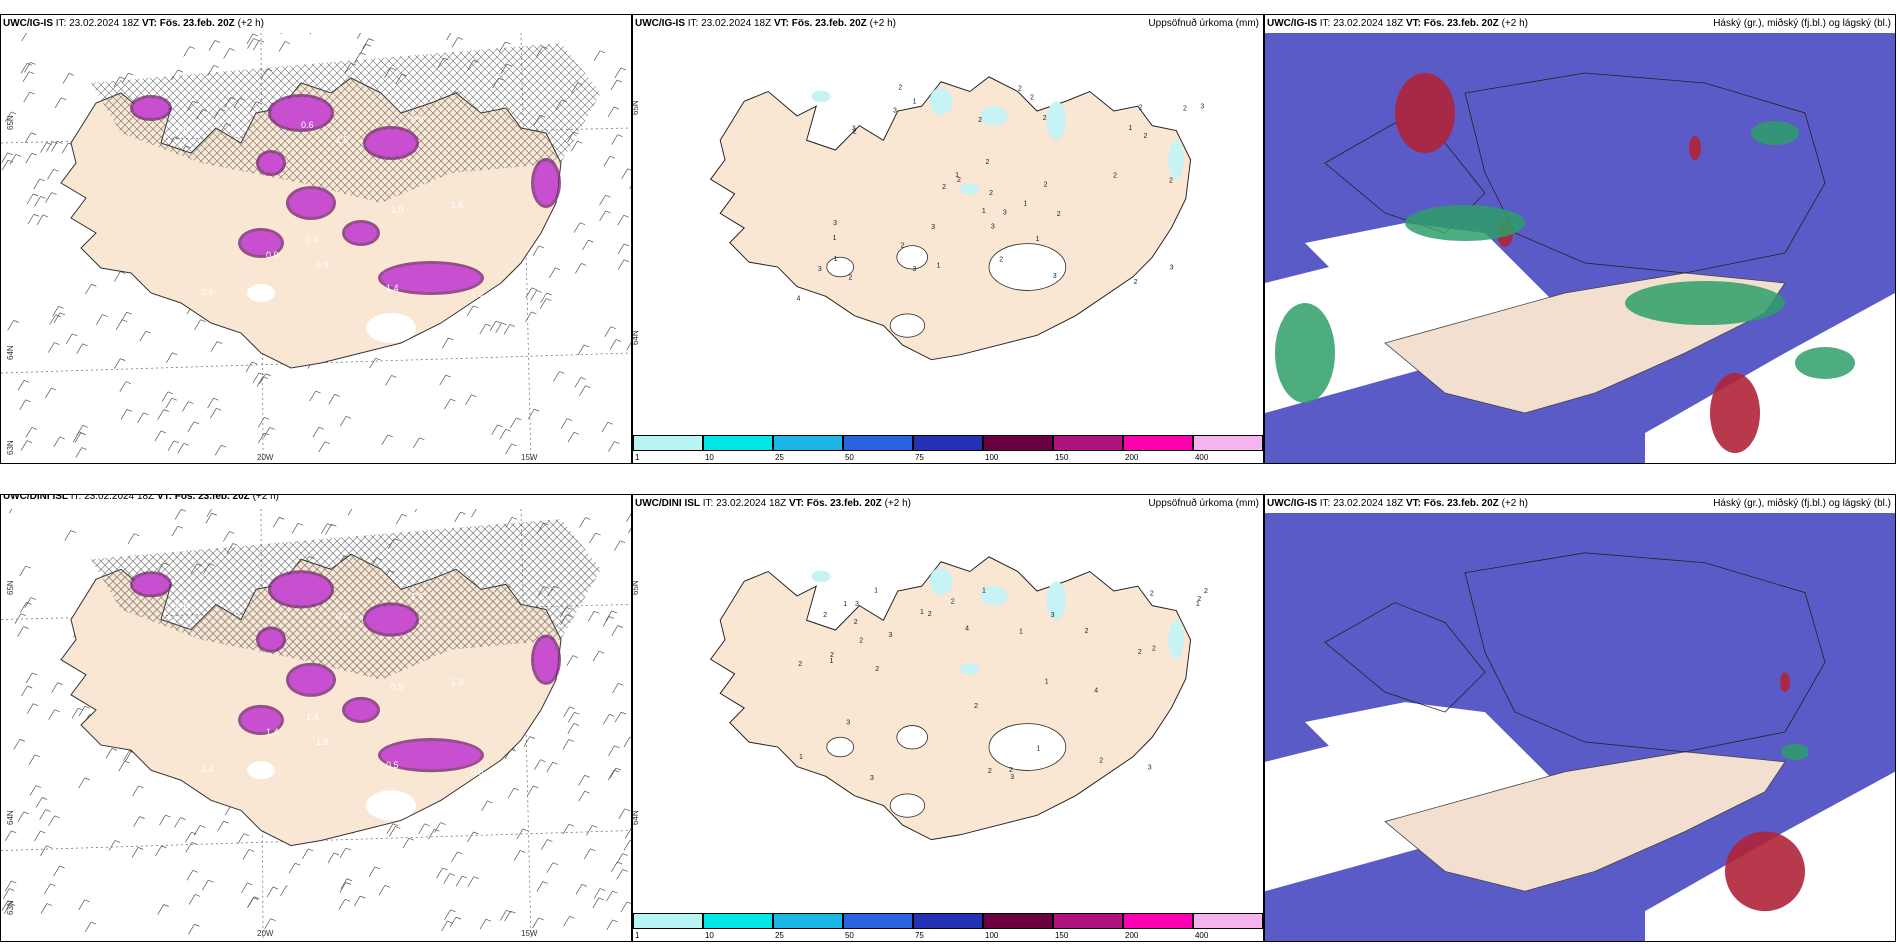 The width and height of the screenshot is (1900, 950). What do you see at coordinates (992, 935) in the screenshot?
I see `colorbar-tick-label: 100` at bounding box center [992, 935].